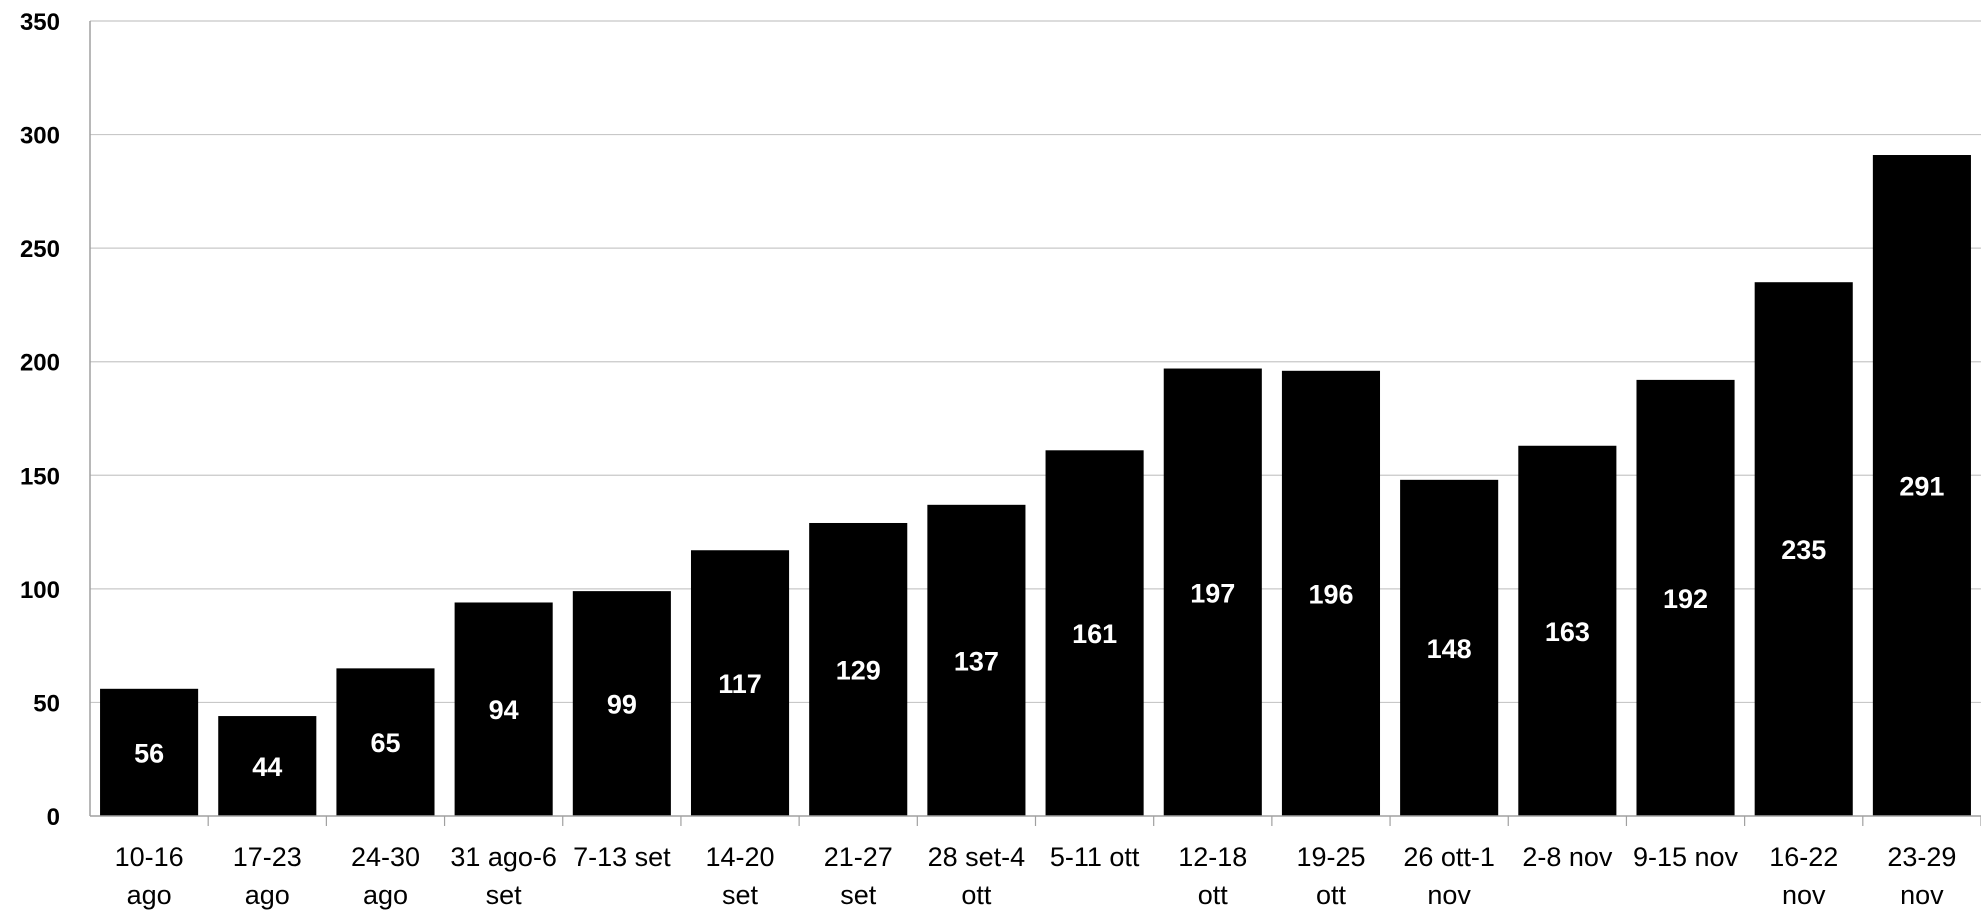 Image resolution: width=1981 pixels, height=914 pixels. I want to click on data-label: 148, so click(1449, 649).